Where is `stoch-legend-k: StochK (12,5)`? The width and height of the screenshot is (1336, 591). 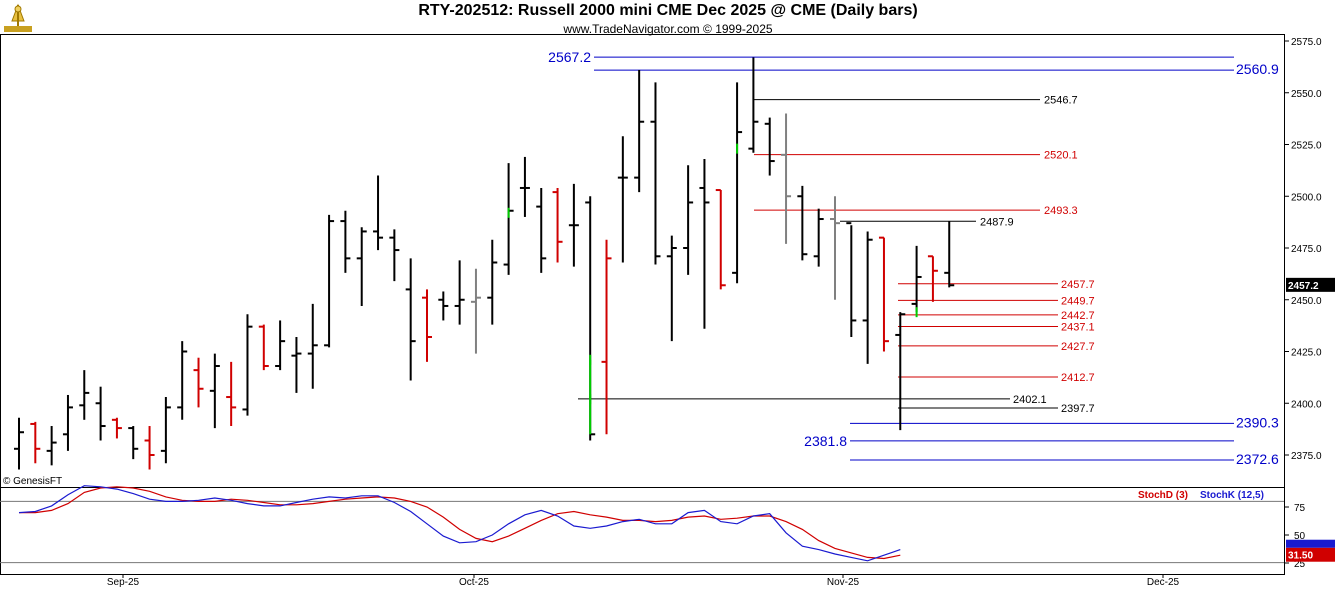
stoch-legend-k: StochK (12,5) is located at coordinates (1232, 495).